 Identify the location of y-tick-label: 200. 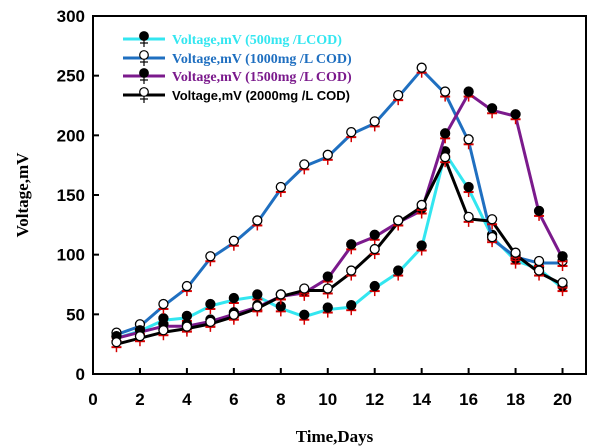
(71, 135).